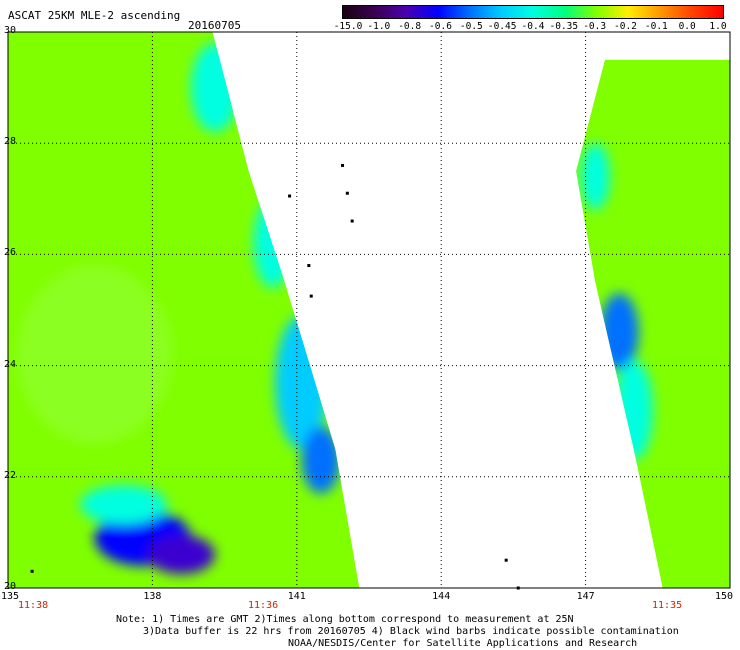  What do you see at coordinates (33, 605) in the screenshot?
I see `time-label-west: 11:38` at bounding box center [33, 605].